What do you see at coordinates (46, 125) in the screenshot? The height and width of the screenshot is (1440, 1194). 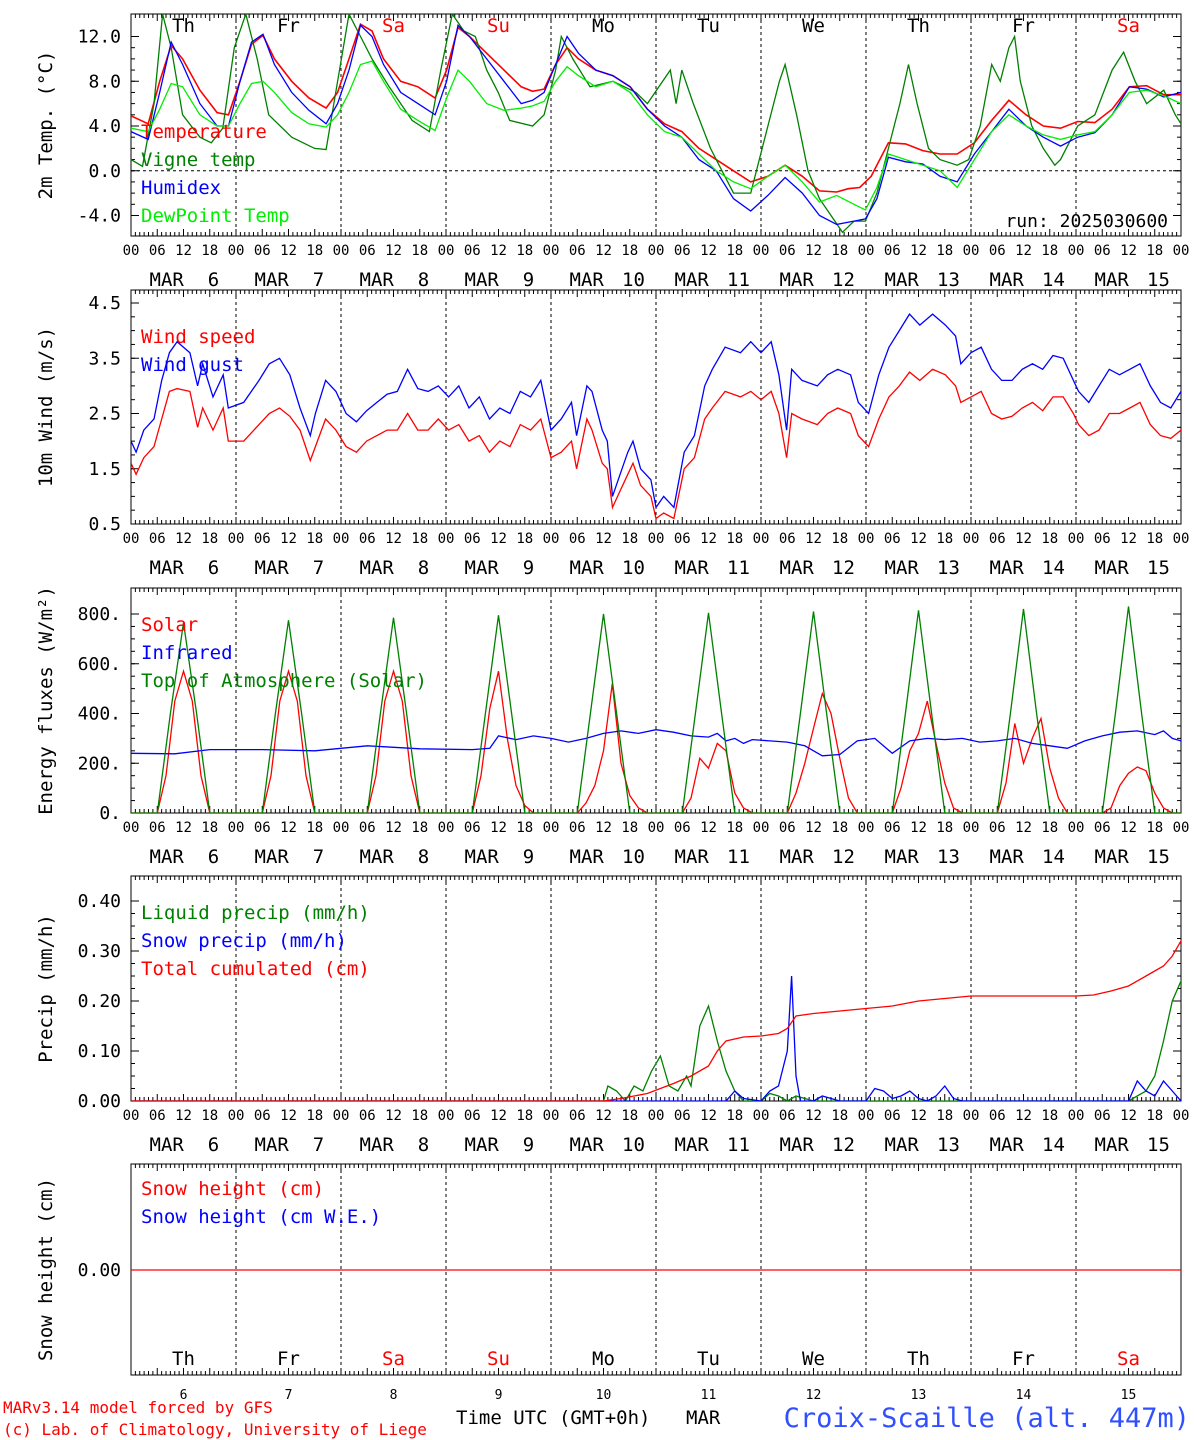 I see `y-axis-label: 2m Temp. (°C)` at bounding box center [46, 125].